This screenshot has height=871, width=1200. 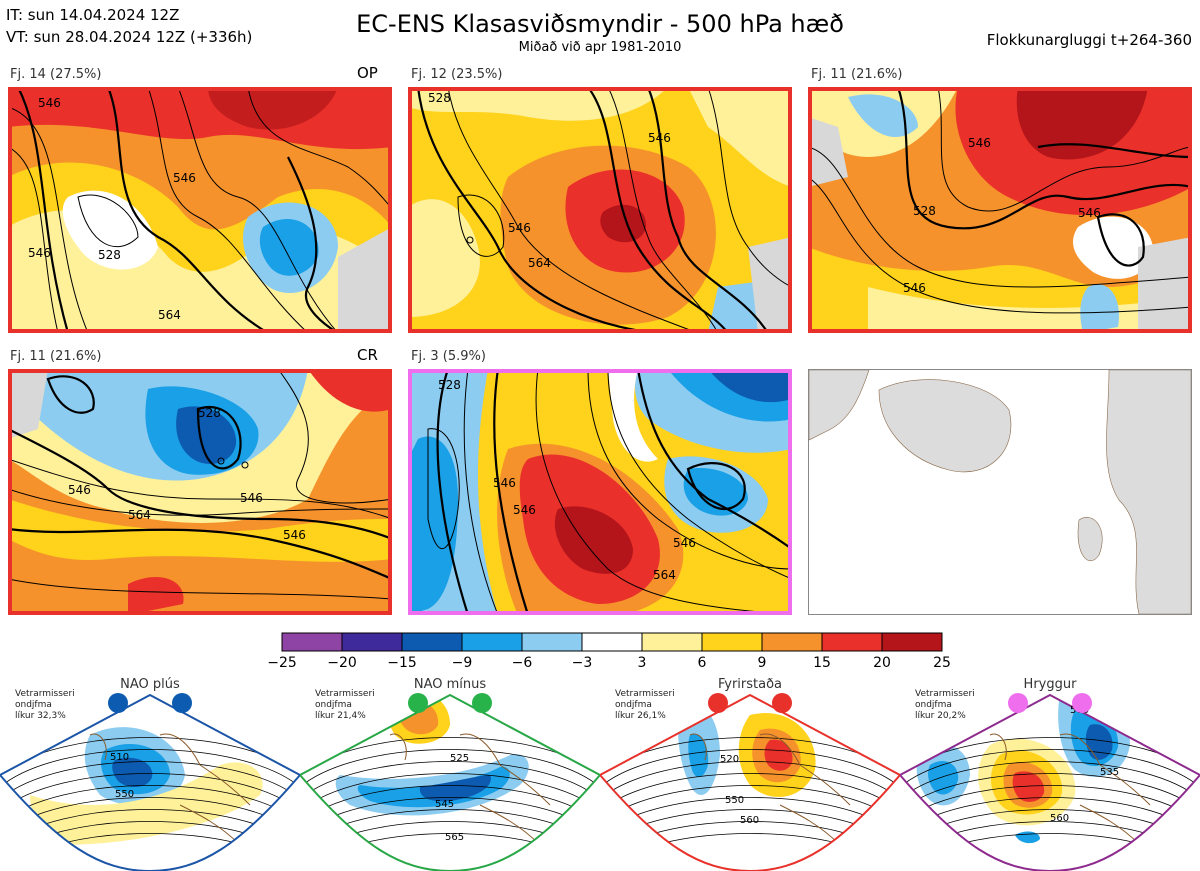 I want to click on panel-cluster-3: 546 528 546 564 546, so click(x=600, y=492).